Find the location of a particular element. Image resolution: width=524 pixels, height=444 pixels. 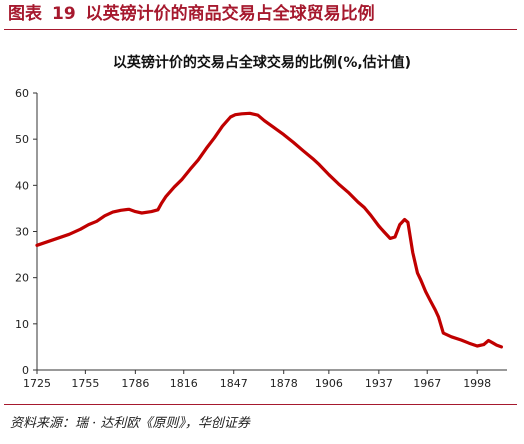

x-tick-label: 1998 is located at coordinates (477, 383).